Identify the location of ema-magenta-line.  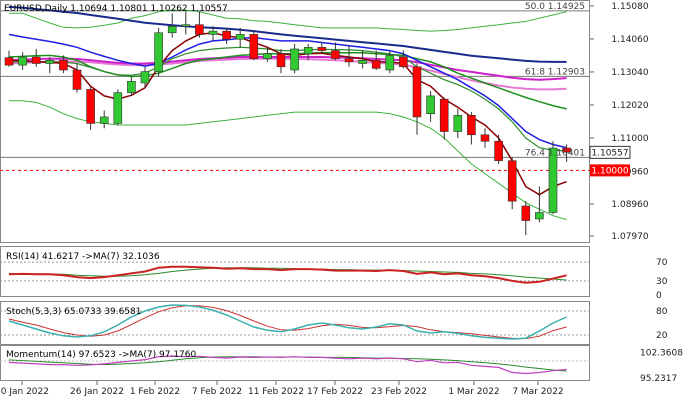
(287, 68).